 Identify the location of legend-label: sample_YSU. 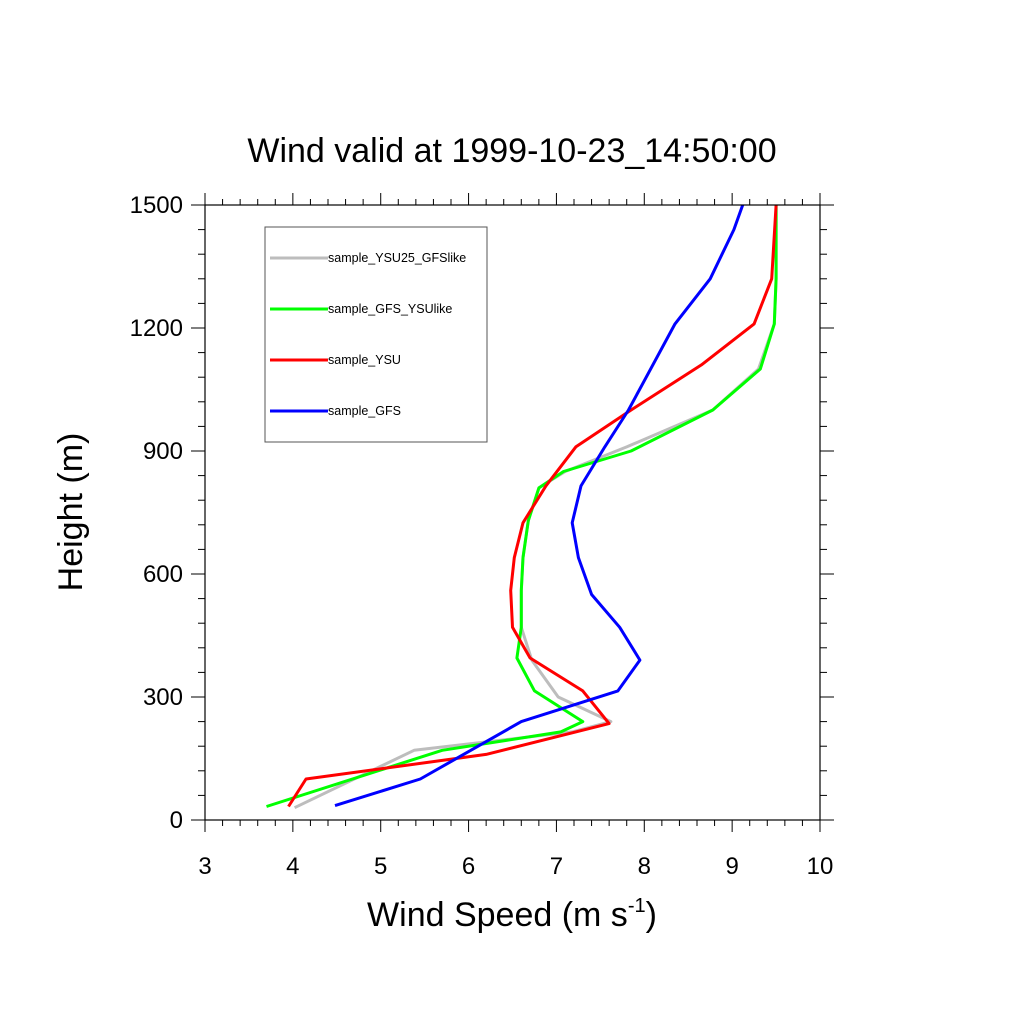
(364, 360).